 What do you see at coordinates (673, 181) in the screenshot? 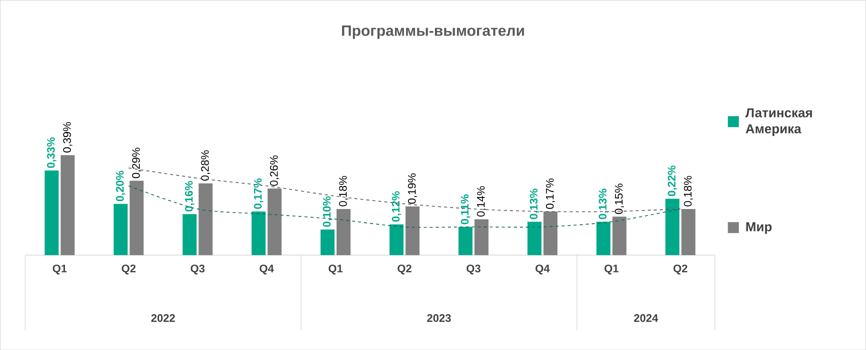
I see `data-label: 0,22%` at bounding box center [673, 181].